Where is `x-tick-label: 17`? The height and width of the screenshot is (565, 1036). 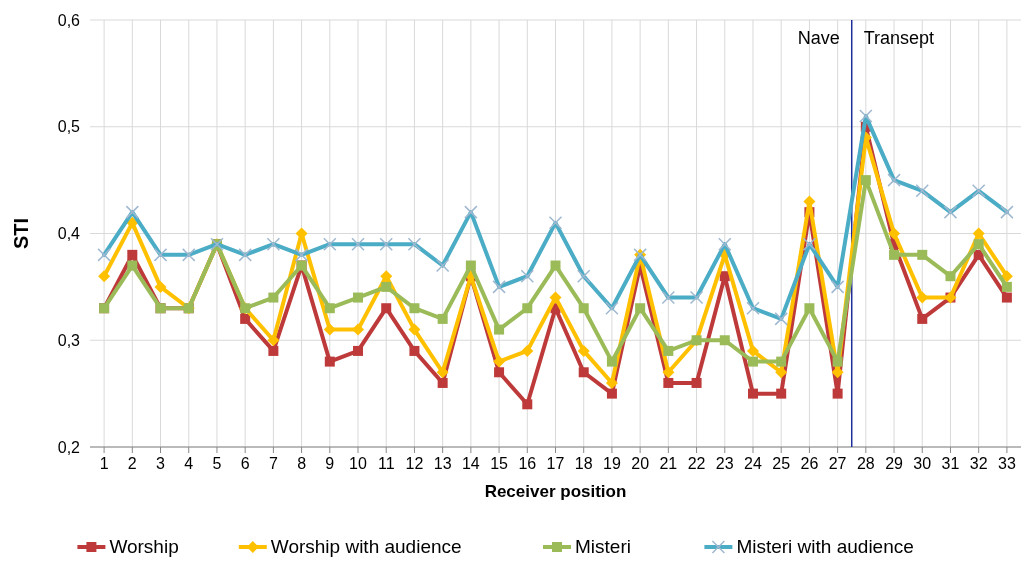
x-tick-label: 17 is located at coordinates (555, 463).